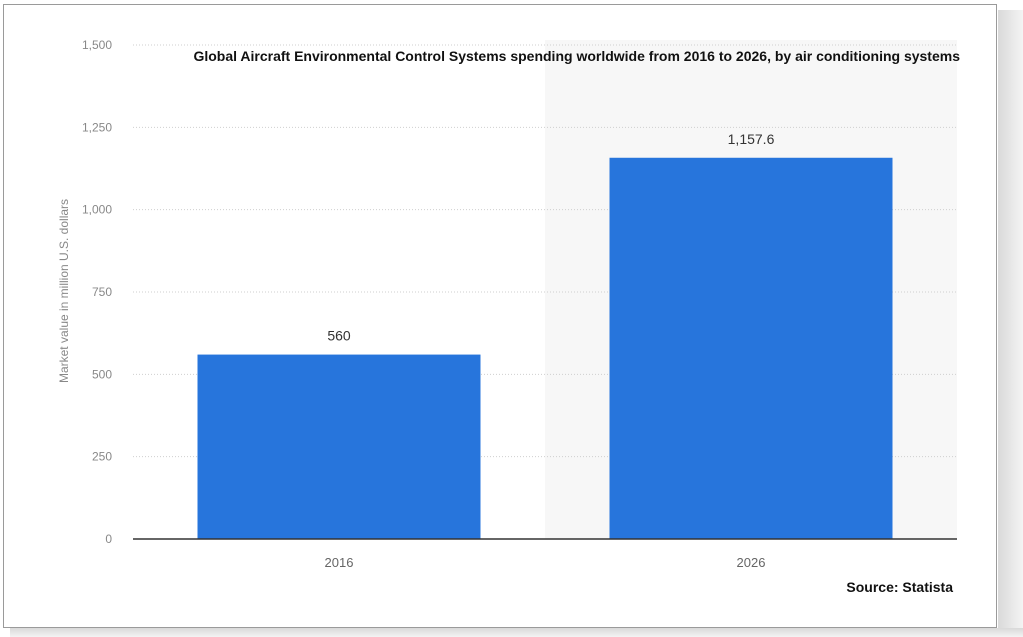  I want to click on value-label: 560, so click(339, 336).